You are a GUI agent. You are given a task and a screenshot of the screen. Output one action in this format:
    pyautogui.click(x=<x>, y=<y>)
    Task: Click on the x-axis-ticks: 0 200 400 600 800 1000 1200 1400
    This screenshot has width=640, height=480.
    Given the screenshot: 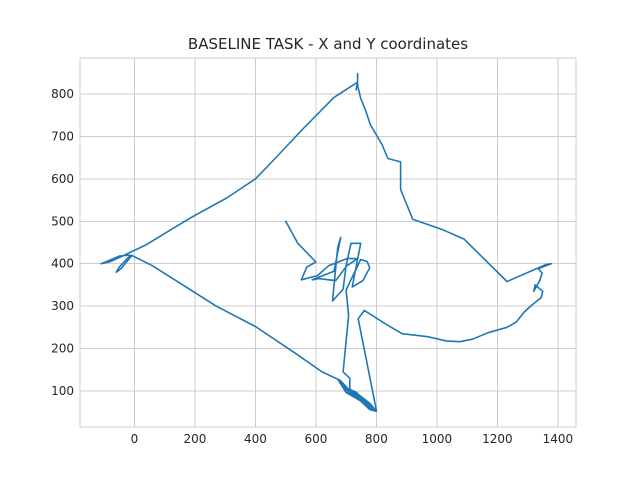 What is the action you would take?
    pyautogui.click(x=352, y=439)
    